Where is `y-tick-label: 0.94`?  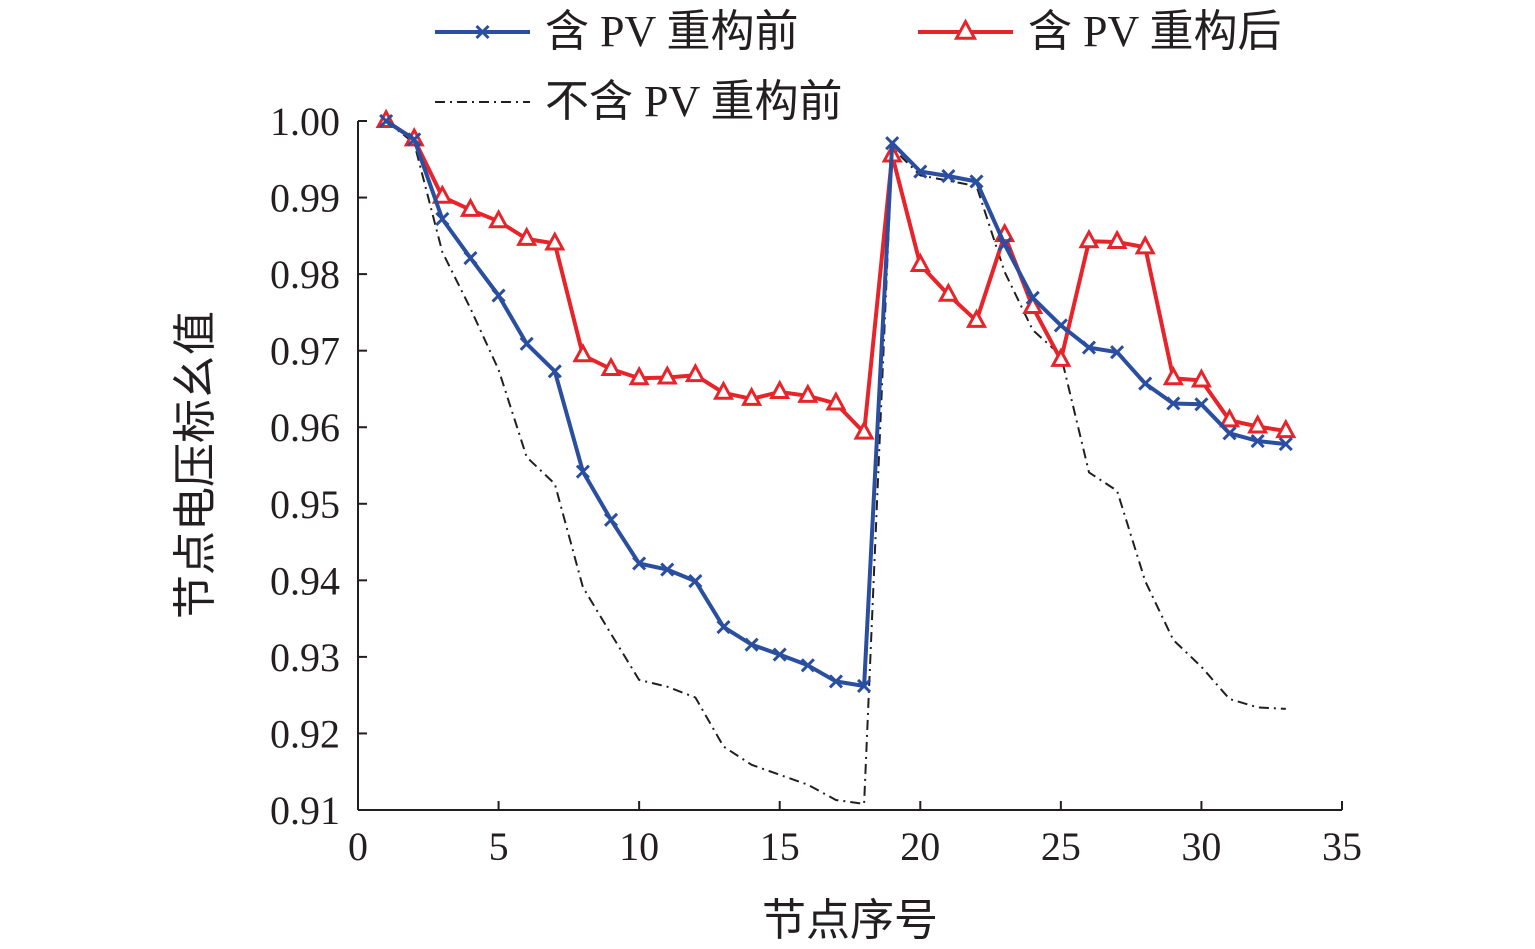
y-tick-label: 0.94 is located at coordinates (305, 580).